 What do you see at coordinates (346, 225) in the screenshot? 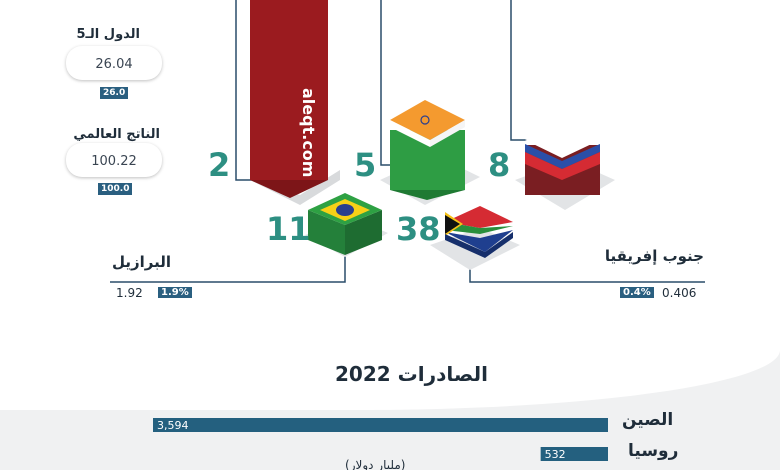
I see `brazil-cube` at bounding box center [346, 225].